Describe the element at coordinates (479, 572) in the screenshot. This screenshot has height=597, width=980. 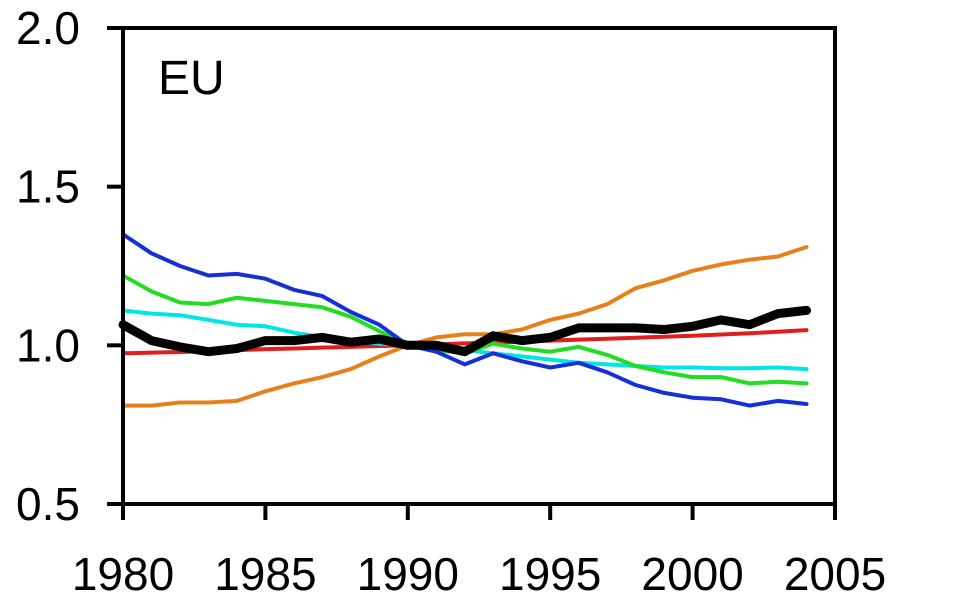
I see `x-axis-tick-labels: 1980 1985 1990 1995 2000 2005` at that location.